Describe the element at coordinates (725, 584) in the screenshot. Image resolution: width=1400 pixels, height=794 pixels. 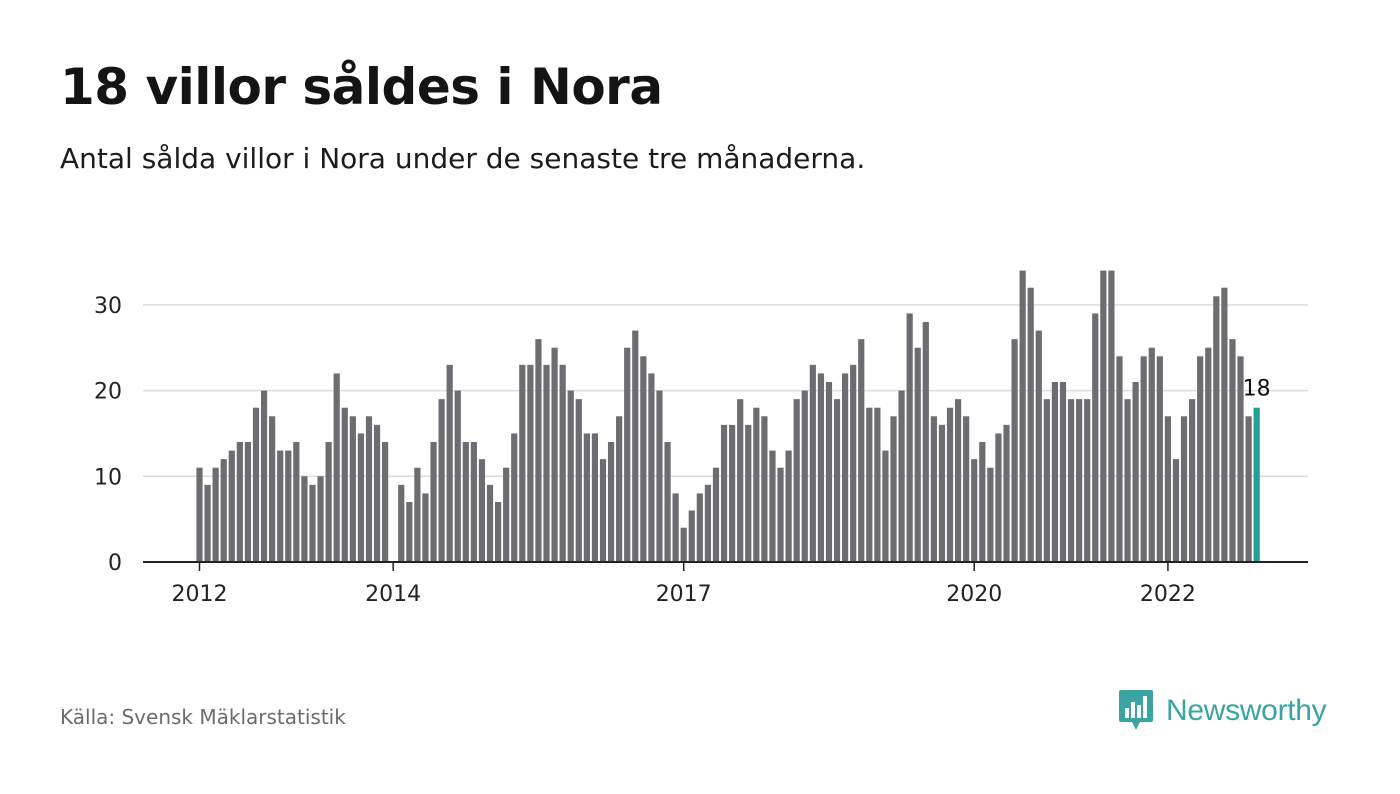
I see `x-axis: 2012 2014 2017 2020 2022` at that location.